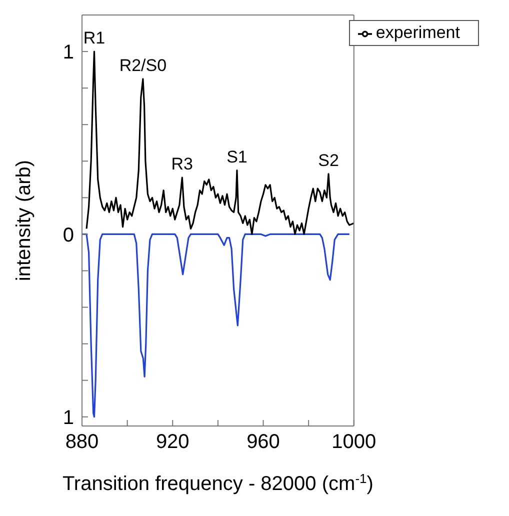  What do you see at coordinates (68, 235) in the screenshot?
I see `y-tick-label: 0` at bounding box center [68, 235].